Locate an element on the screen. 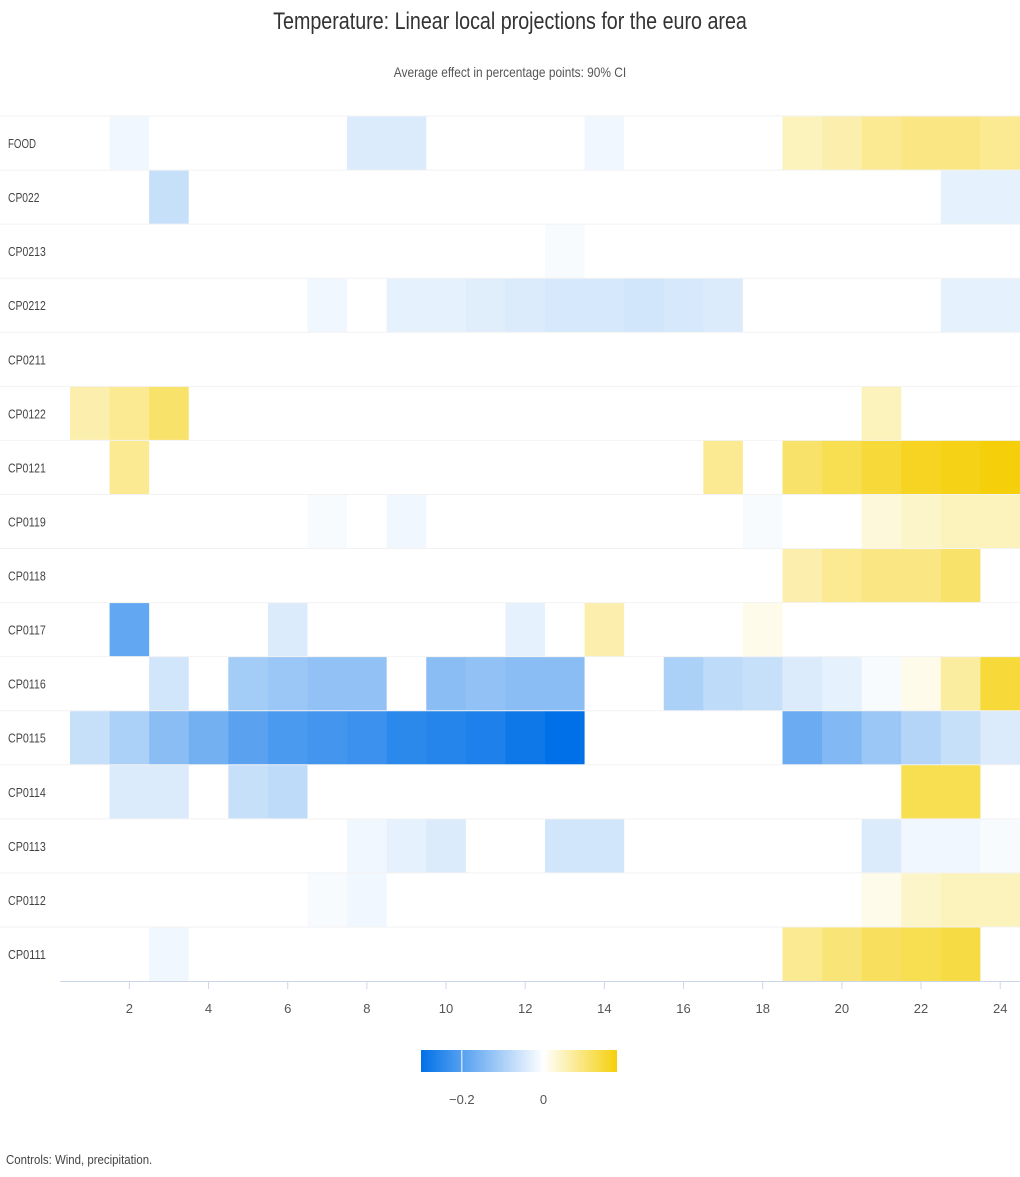  x-tick-label: 22 is located at coordinates (921, 1008).